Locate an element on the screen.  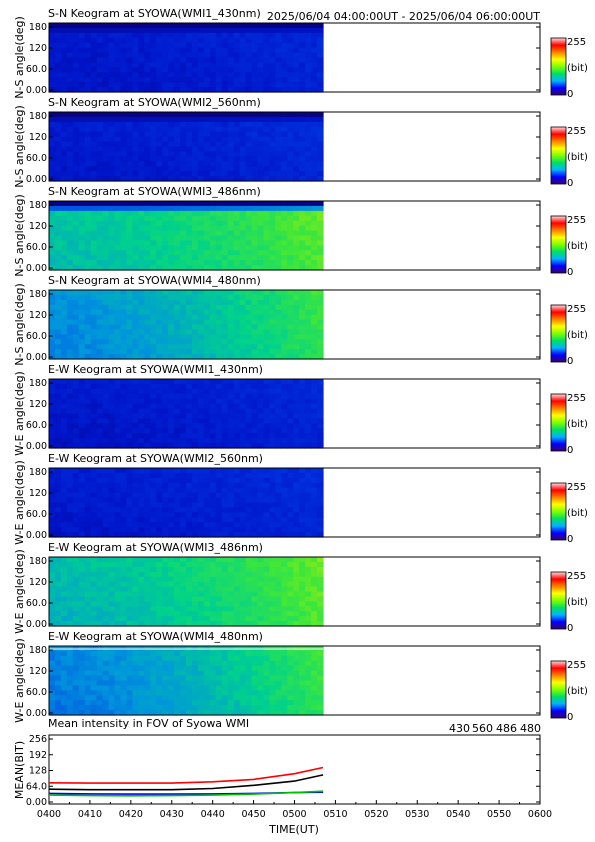
colorbar is located at coordinates (558, 66).